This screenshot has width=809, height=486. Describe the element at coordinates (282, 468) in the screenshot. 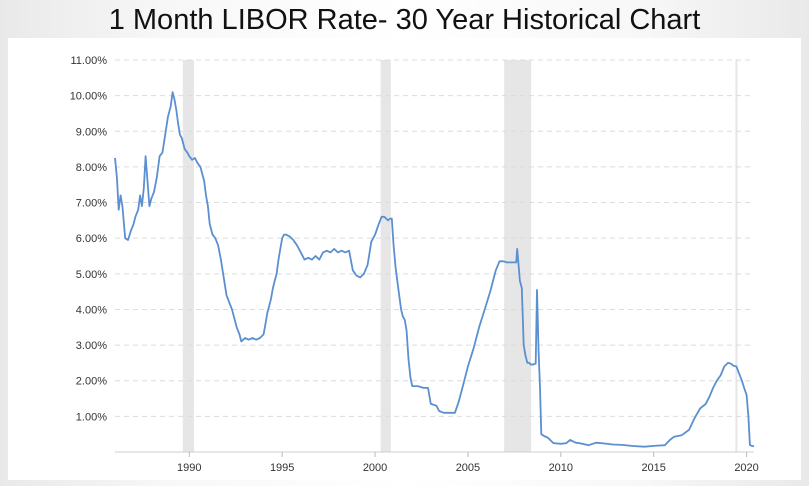

I see `x-tick-label: 1995` at that location.